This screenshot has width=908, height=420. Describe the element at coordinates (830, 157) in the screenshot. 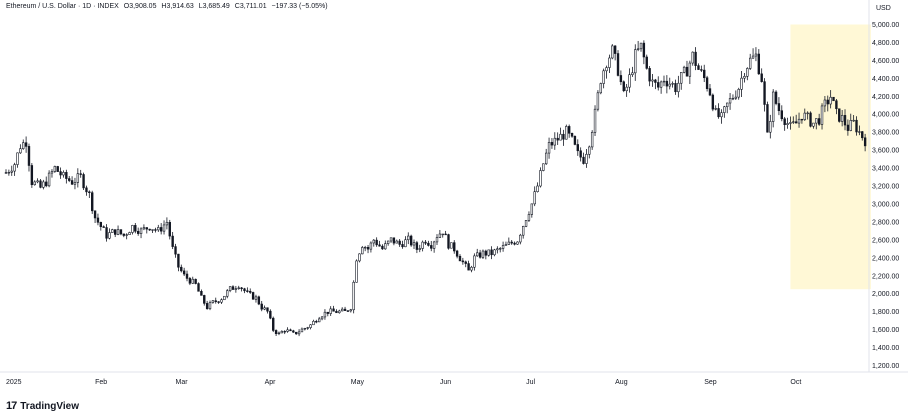

I see `highlight-region` at that location.